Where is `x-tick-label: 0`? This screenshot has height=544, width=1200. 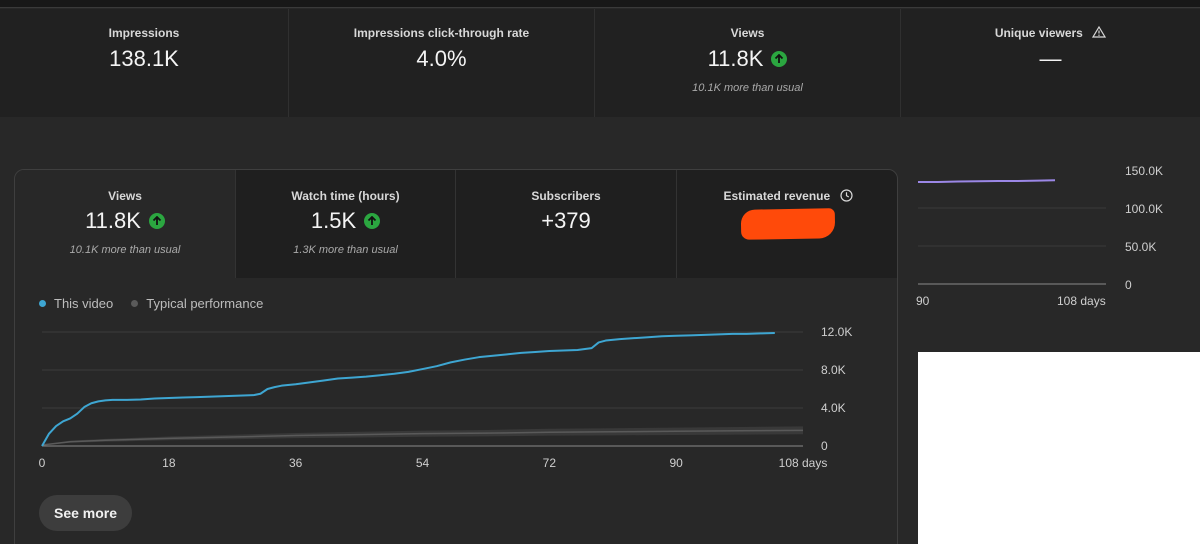
x-tick-label: 0 is located at coordinates (42, 463).